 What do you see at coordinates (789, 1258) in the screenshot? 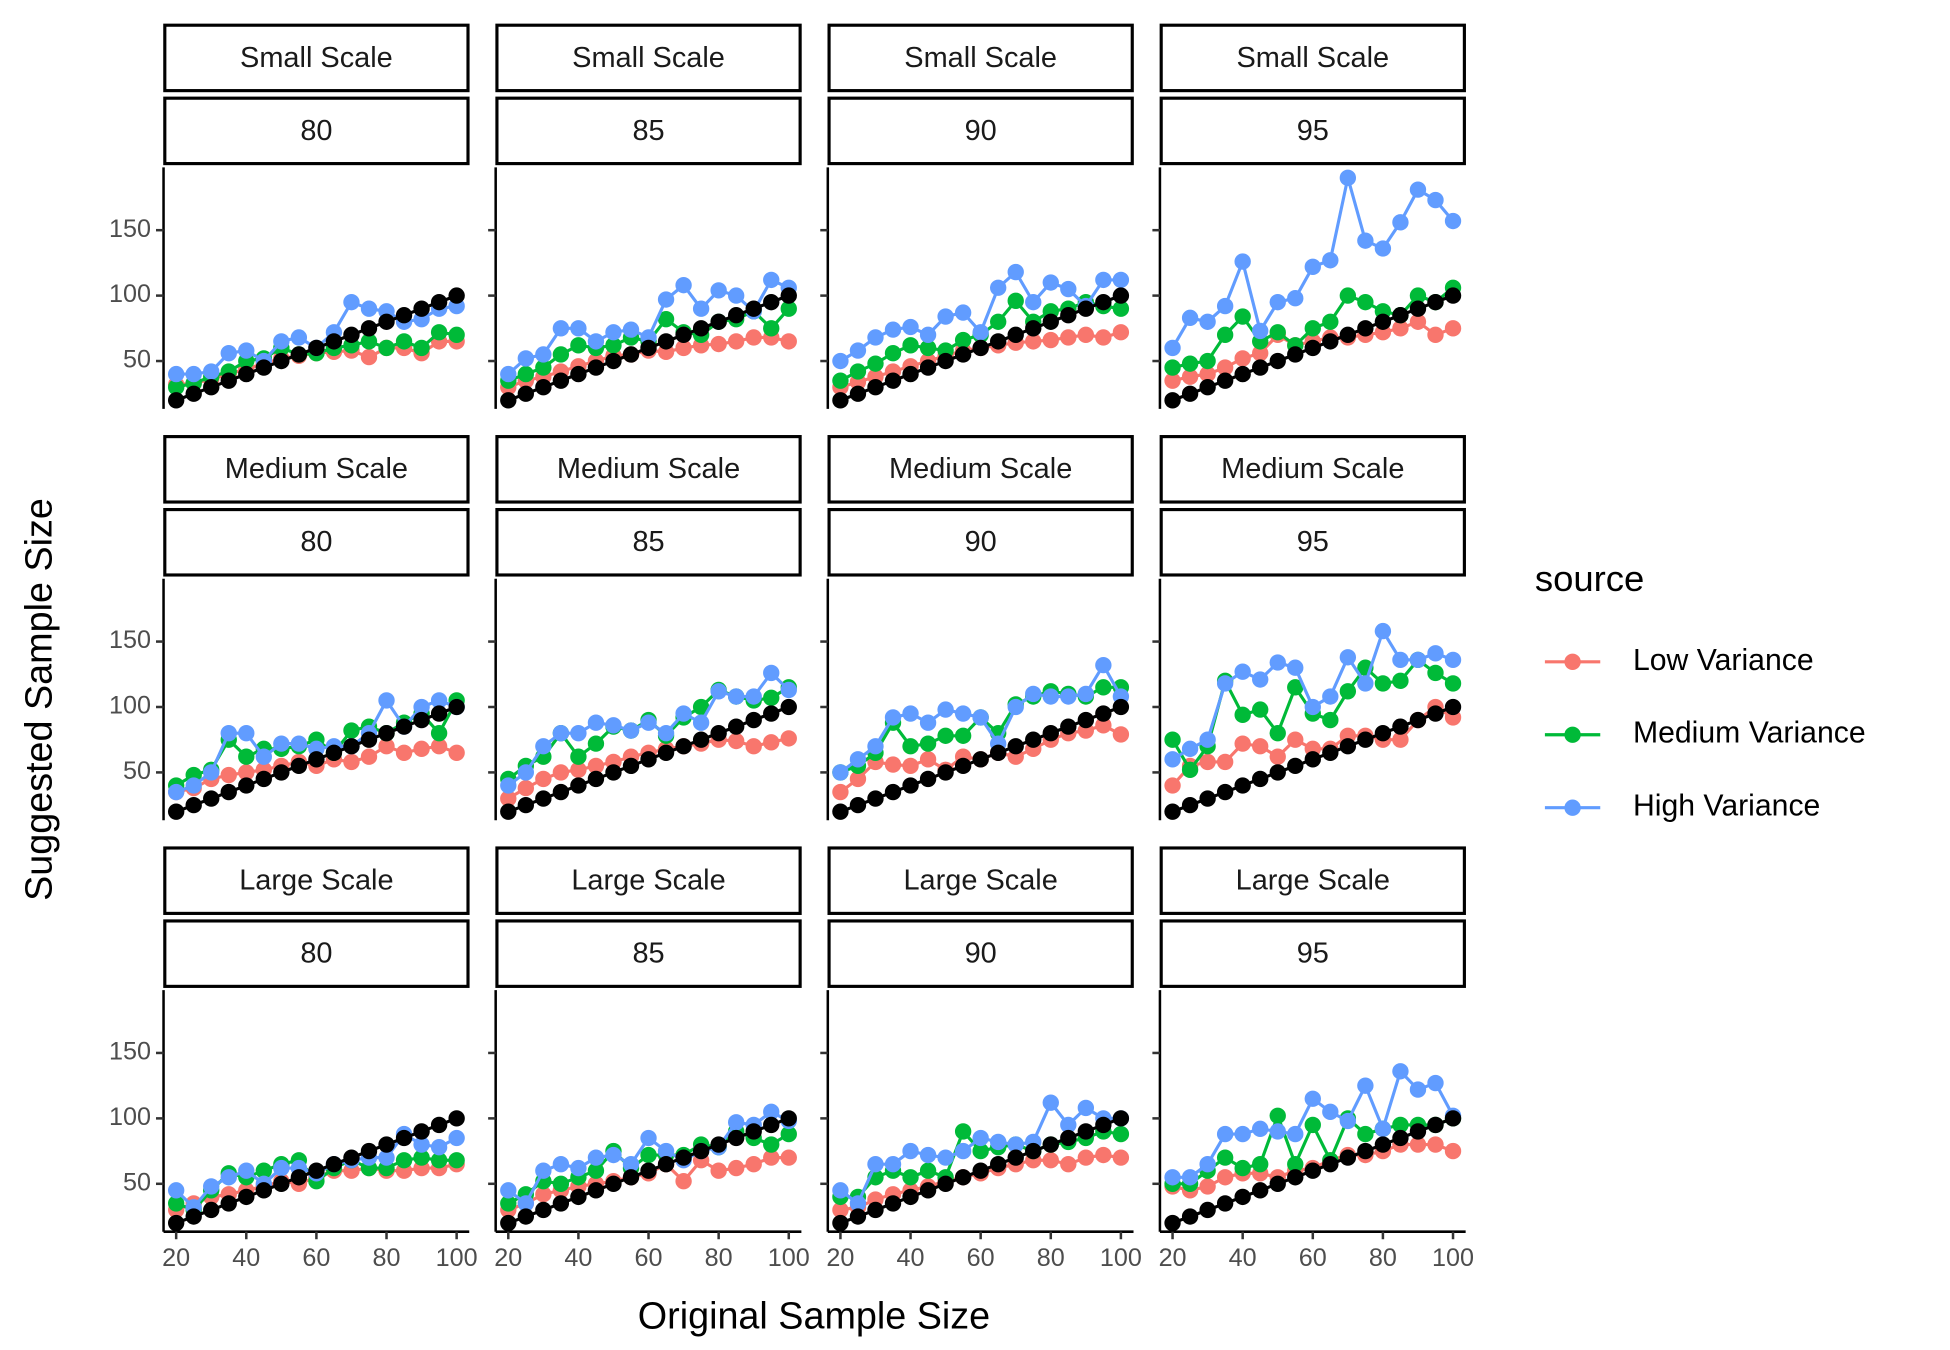
I see `x-tick-label: 100` at bounding box center [789, 1258].